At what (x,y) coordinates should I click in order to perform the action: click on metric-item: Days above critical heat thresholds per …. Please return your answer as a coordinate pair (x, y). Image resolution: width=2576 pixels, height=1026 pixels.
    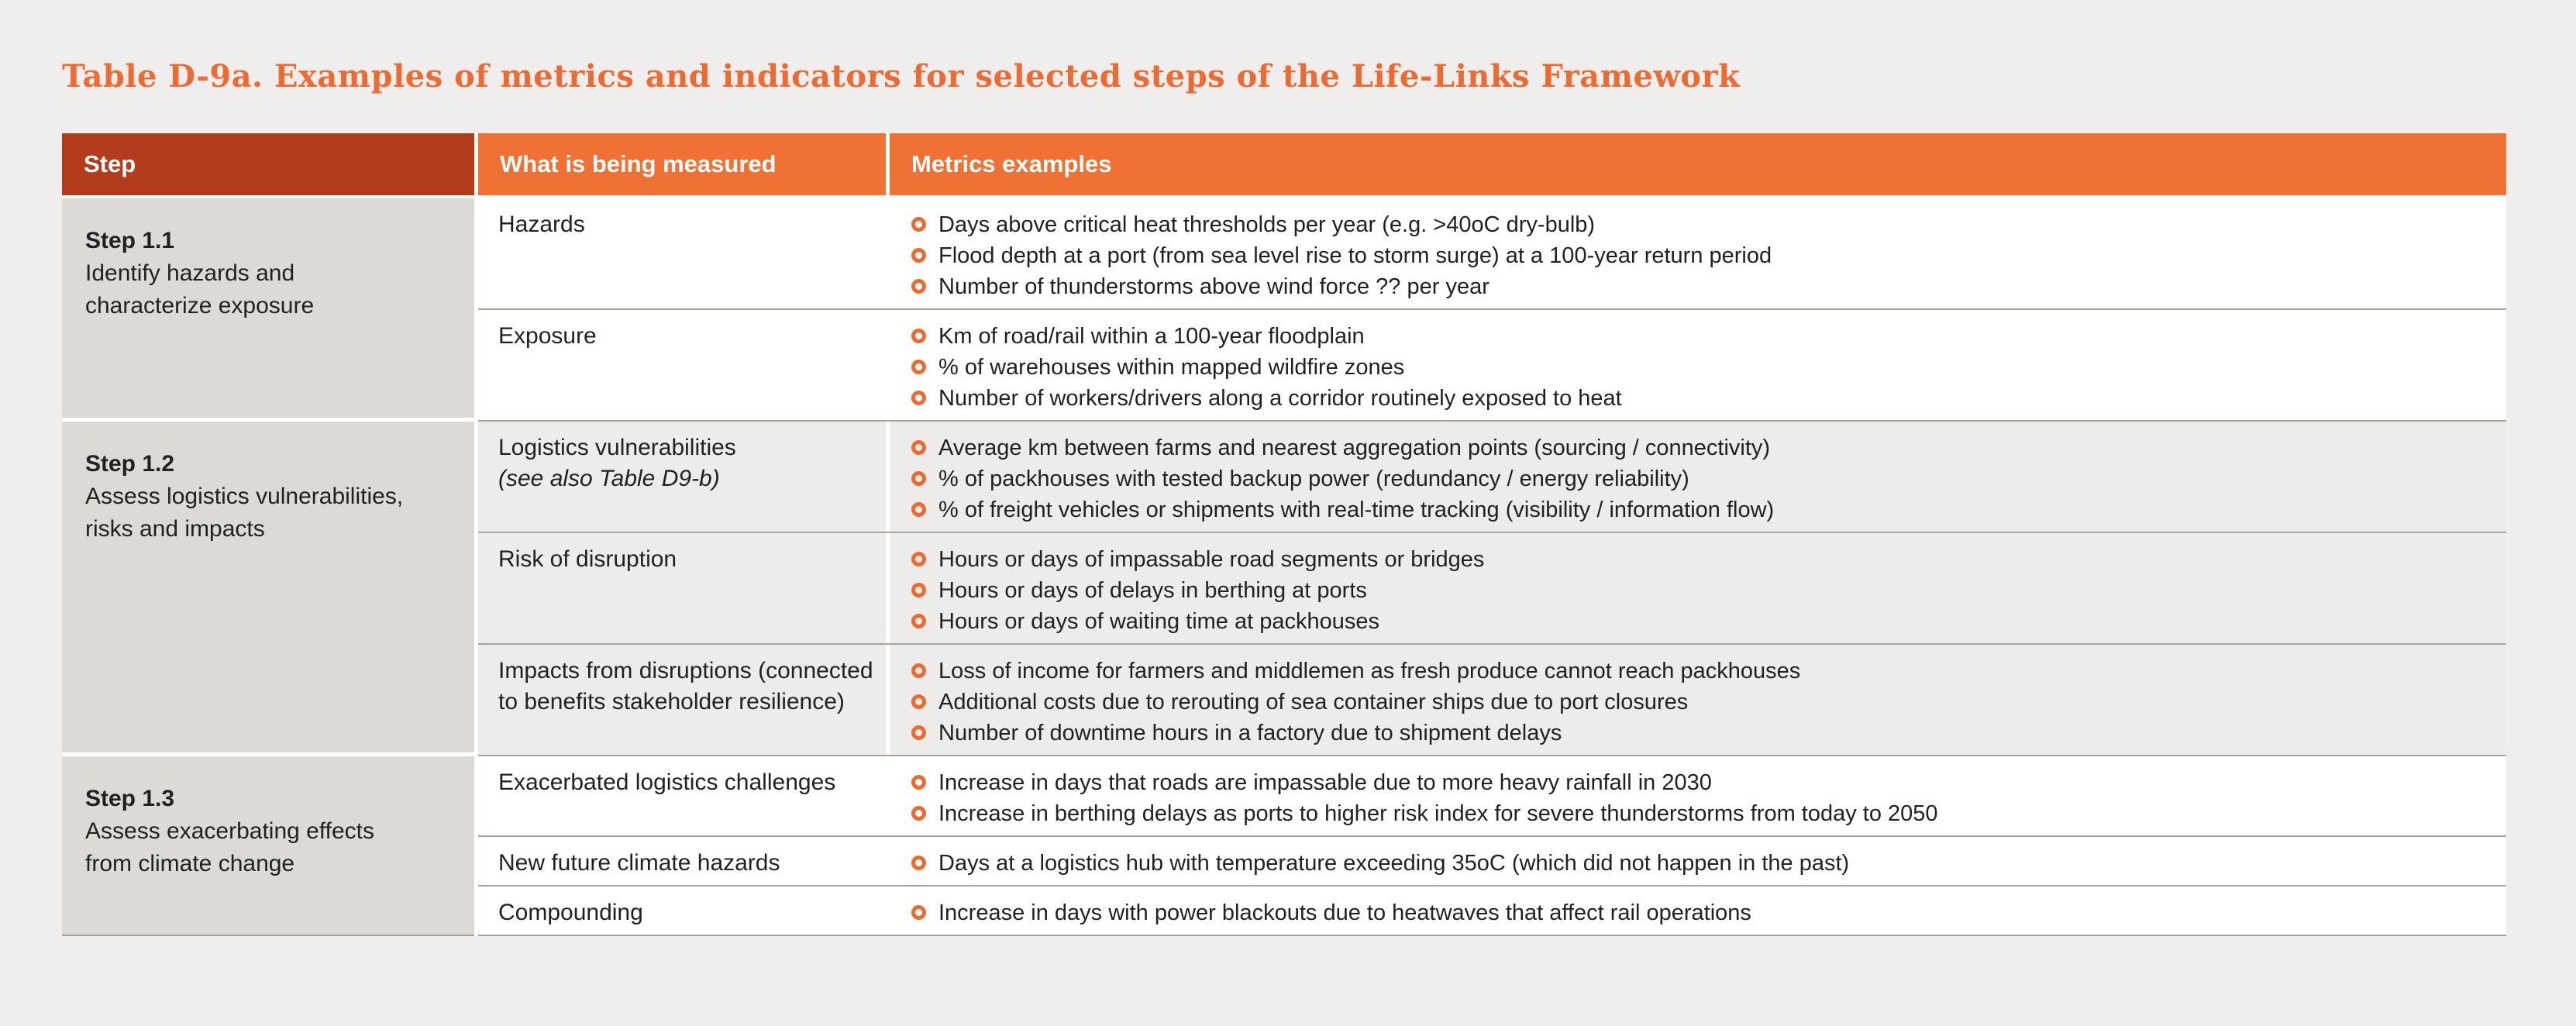
    Looking at the image, I should click on (1697, 225).